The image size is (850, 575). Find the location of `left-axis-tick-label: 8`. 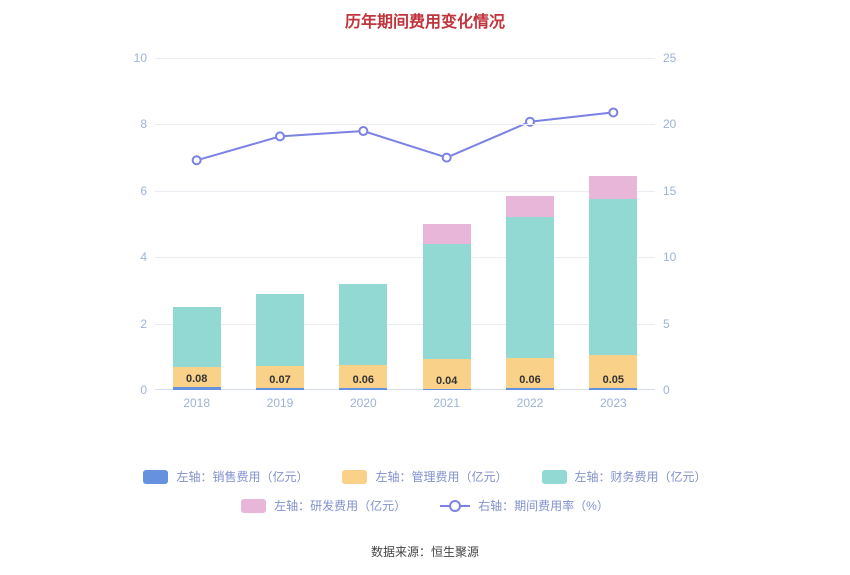

left-axis-tick-label: 8 is located at coordinates (143, 124).